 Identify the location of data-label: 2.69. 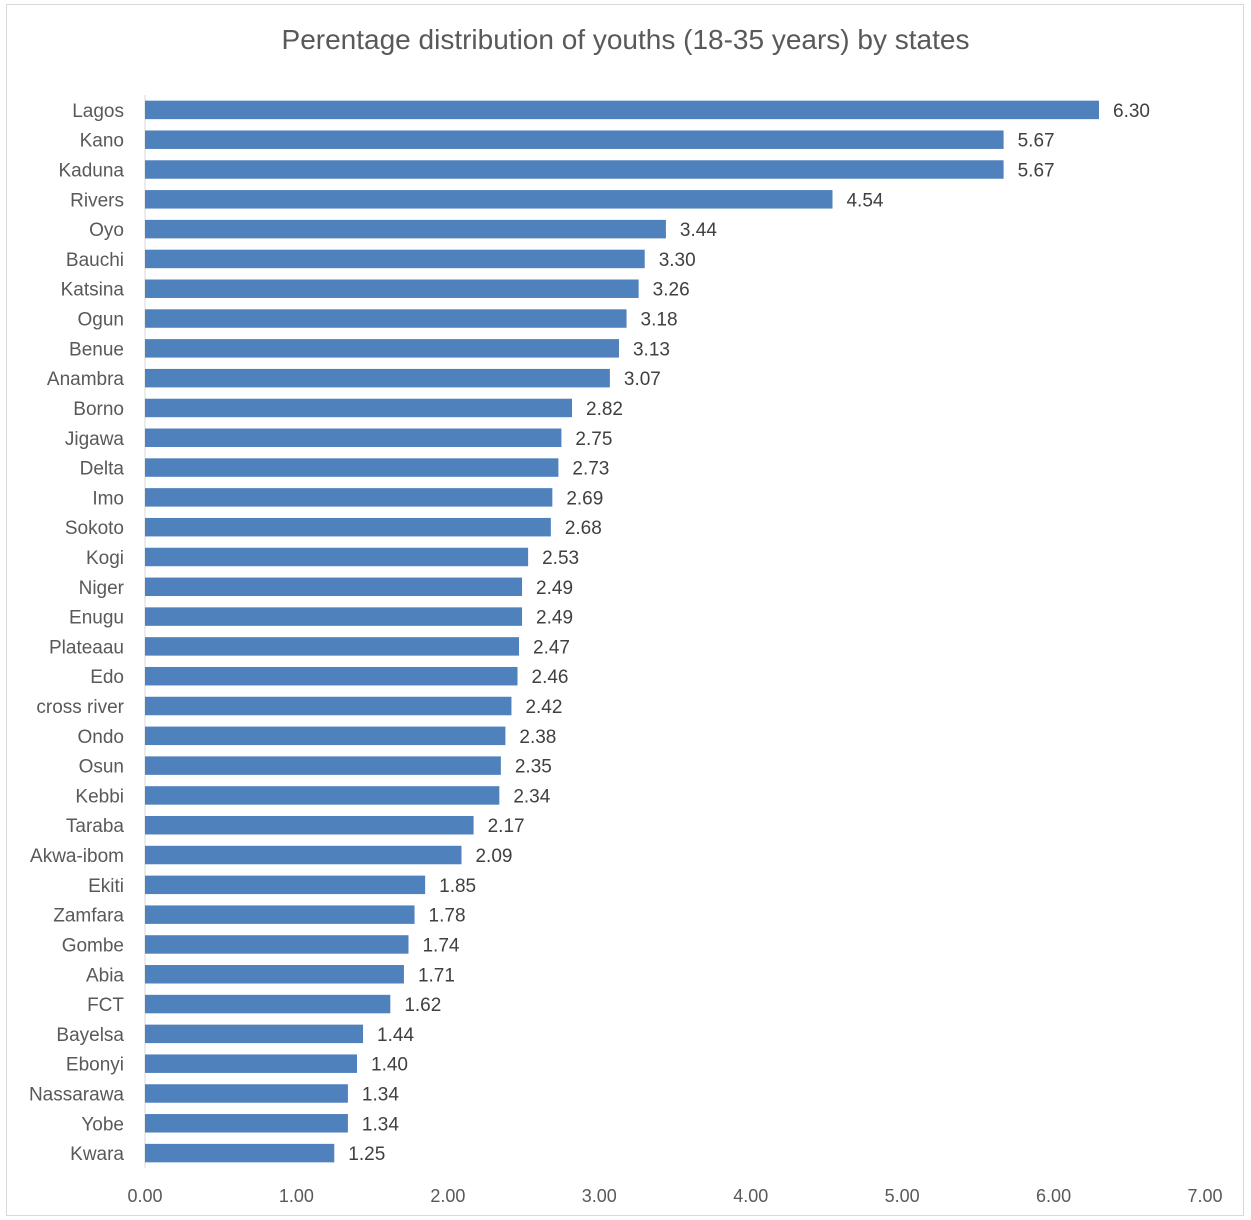
(584, 498).